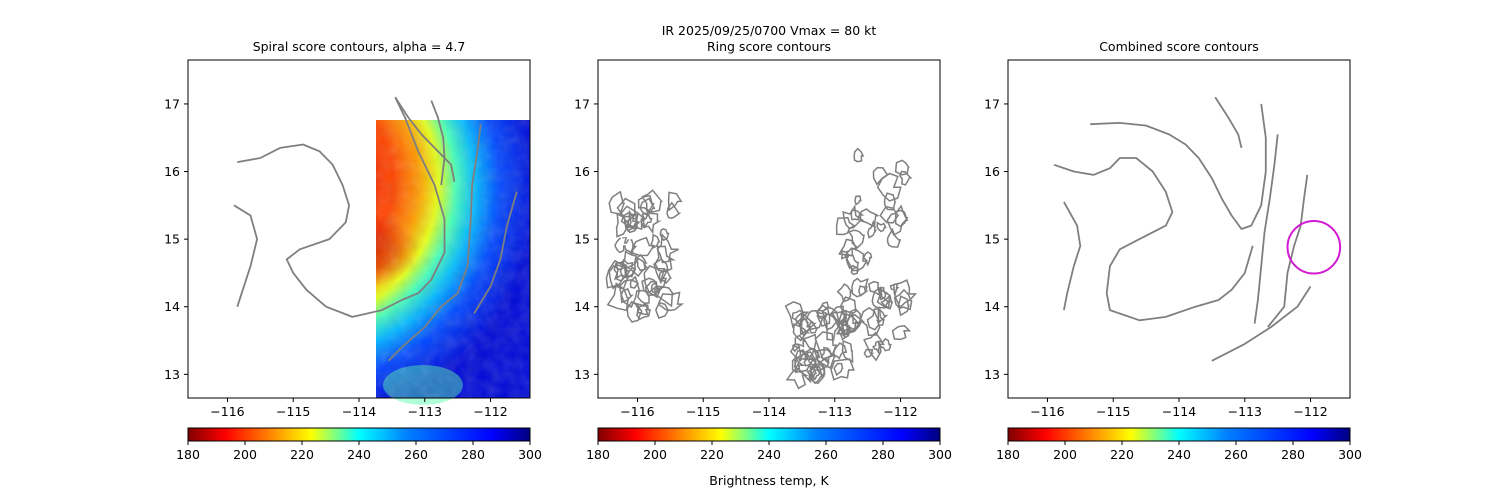  What do you see at coordinates (769, 480) in the screenshot?
I see `colorbar-label: Brightness temp, K` at bounding box center [769, 480].